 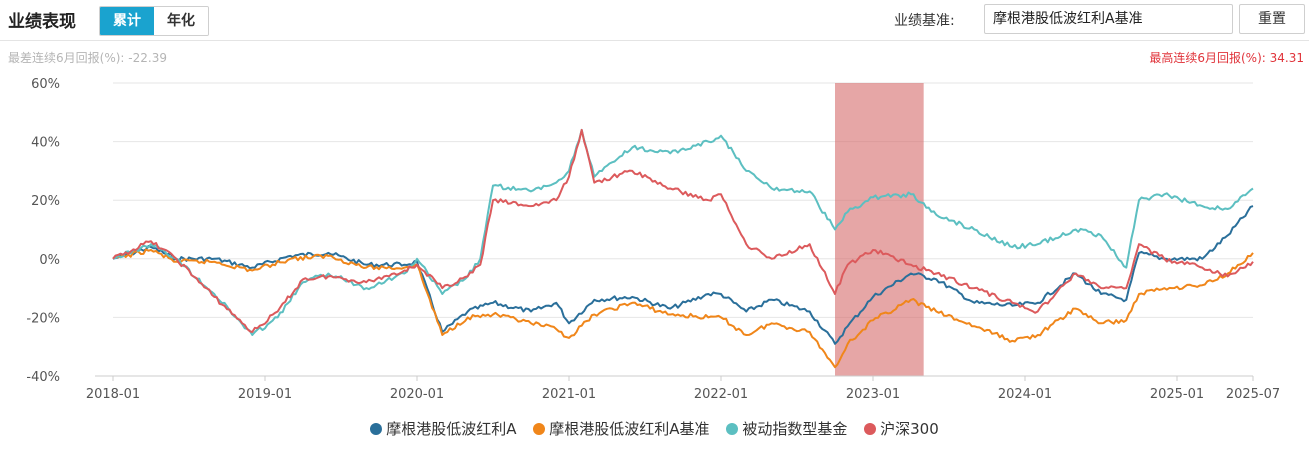 What do you see at coordinates (1025, 394) in the screenshot?
I see `x-tick-label: 2024-01` at bounding box center [1025, 394].